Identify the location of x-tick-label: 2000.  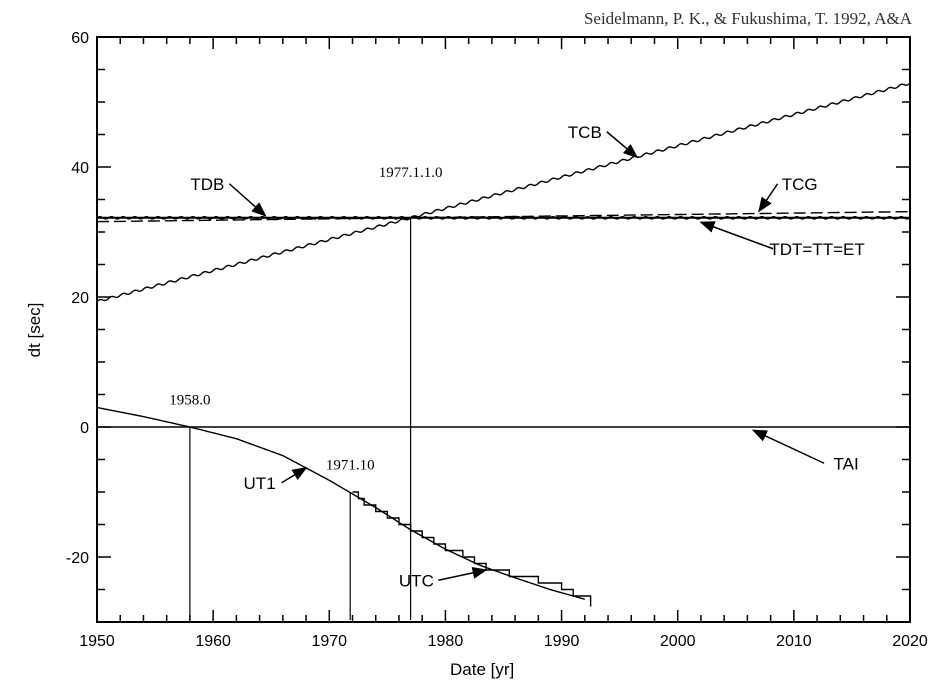
(678, 641).